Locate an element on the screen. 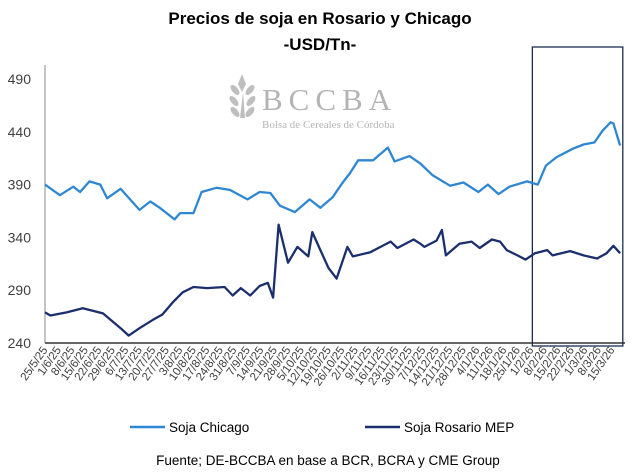  legend-label-chicago: Soja Chicago is located at coordinates (209, 427).